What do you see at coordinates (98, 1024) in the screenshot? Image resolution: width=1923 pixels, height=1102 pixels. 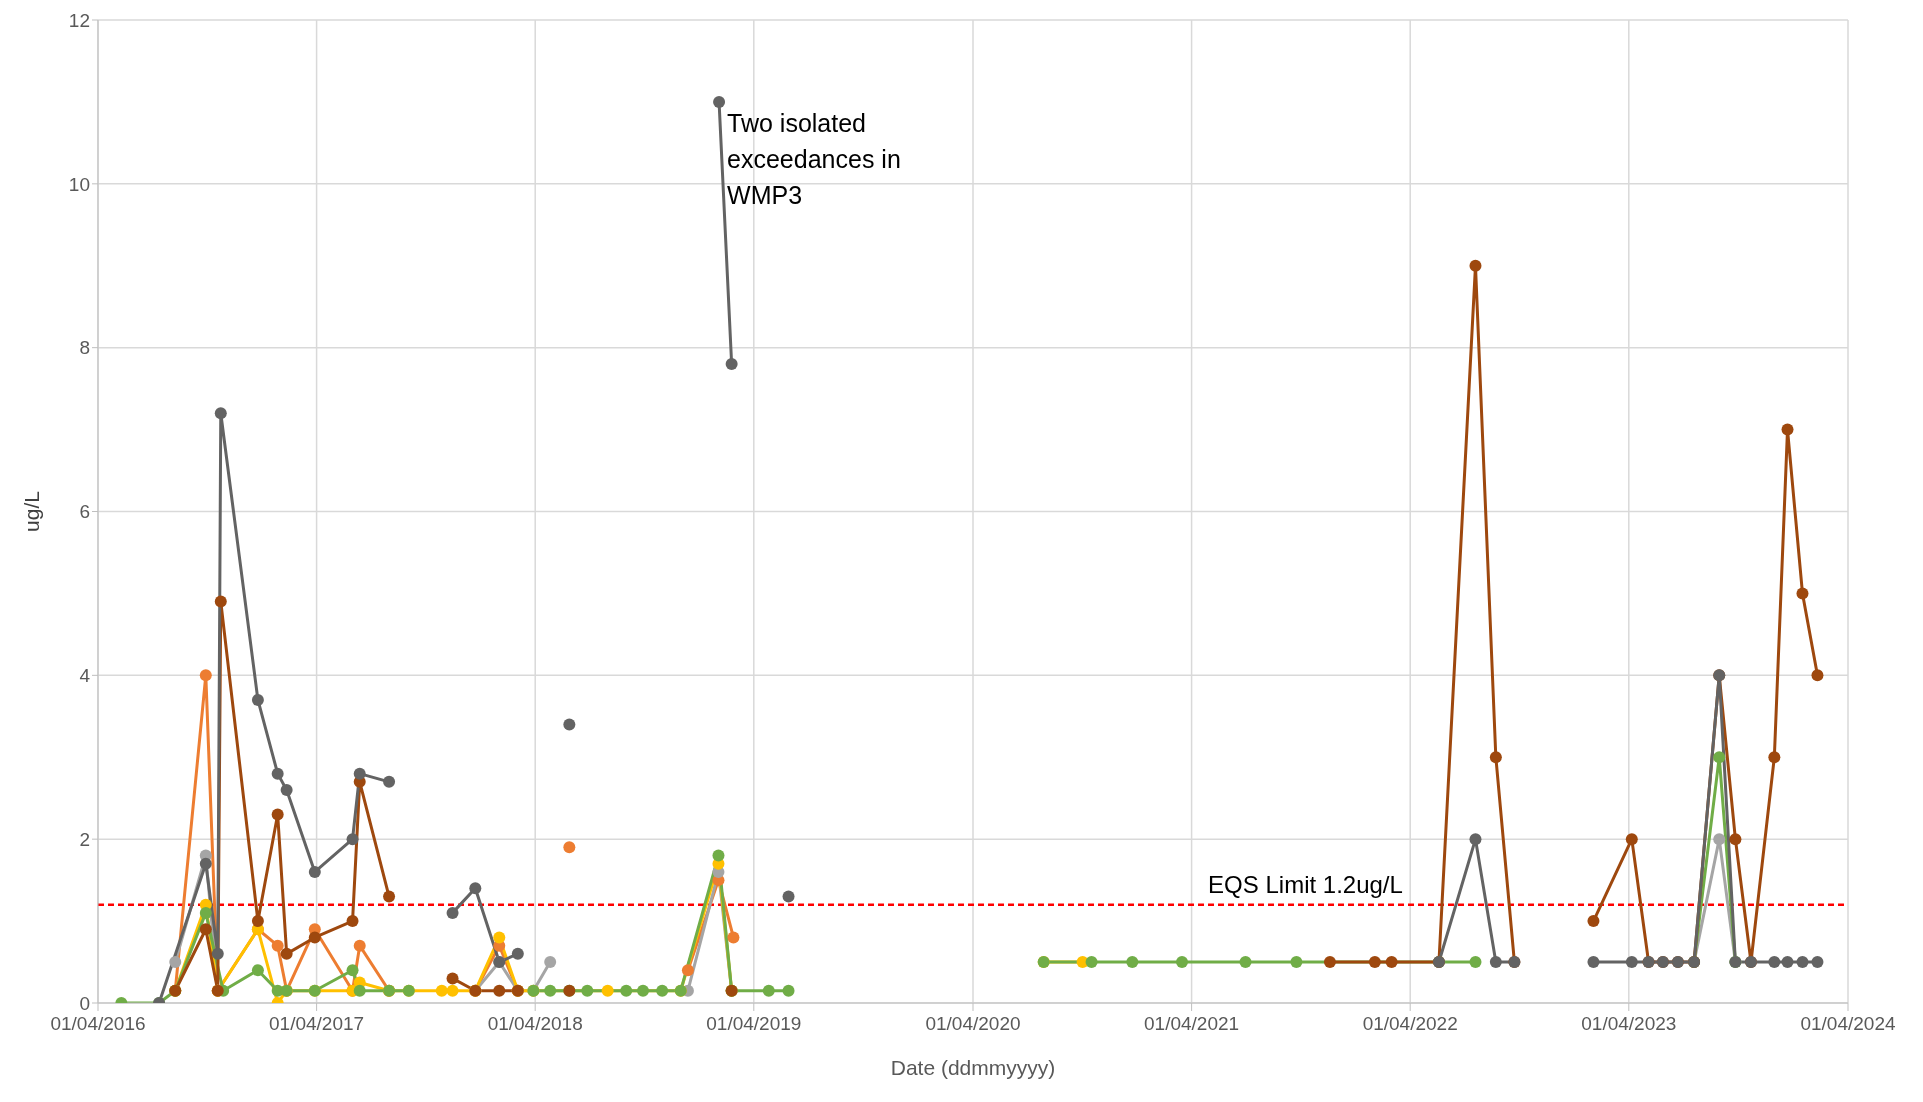 I see `x-tick-label: 01/04/2016` at bounding box center [98, 1024].